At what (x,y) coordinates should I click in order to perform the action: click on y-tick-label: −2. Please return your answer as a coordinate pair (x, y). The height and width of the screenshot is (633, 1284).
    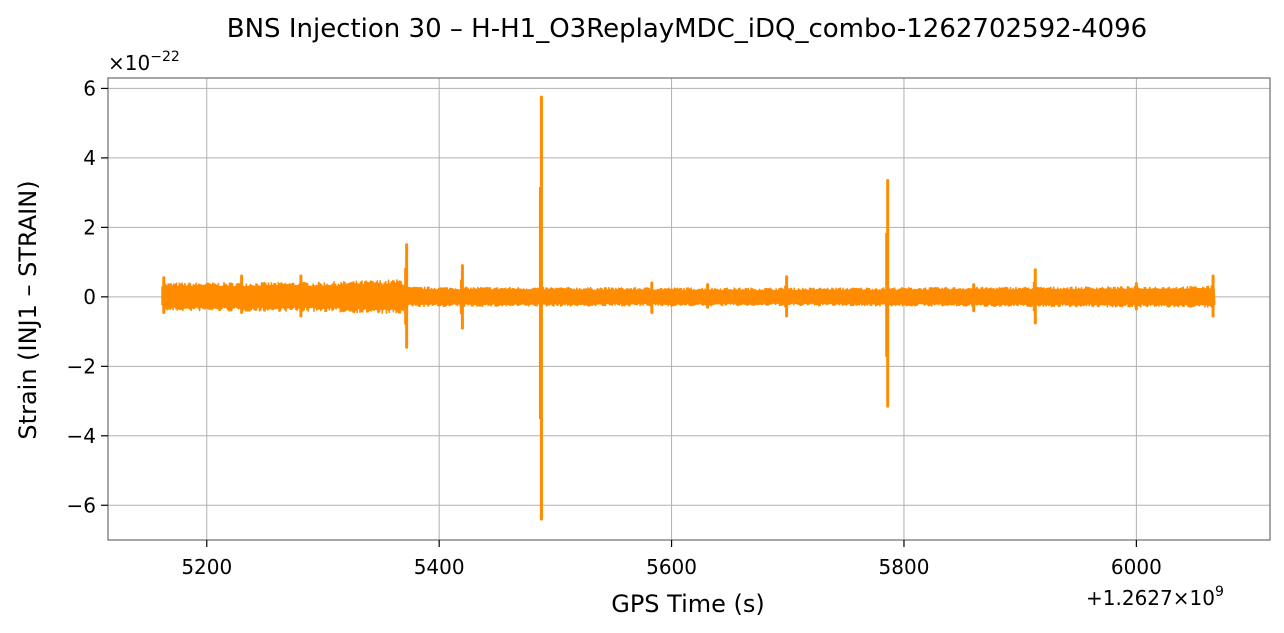
    Looking at the image, I should click on (81, 366).